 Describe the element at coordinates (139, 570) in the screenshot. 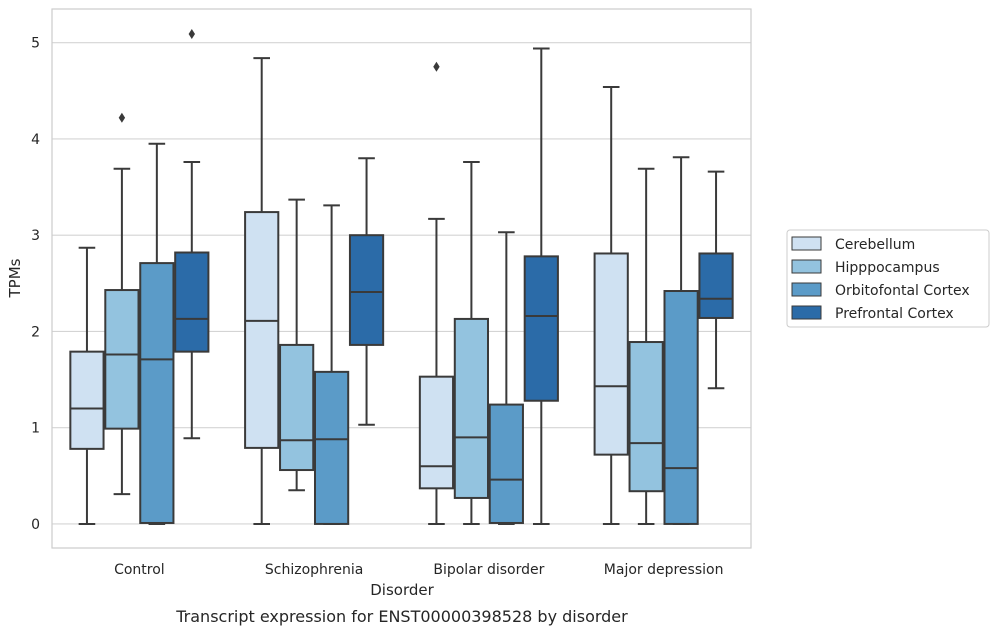

I see `x-tick-label: Control` at that location.